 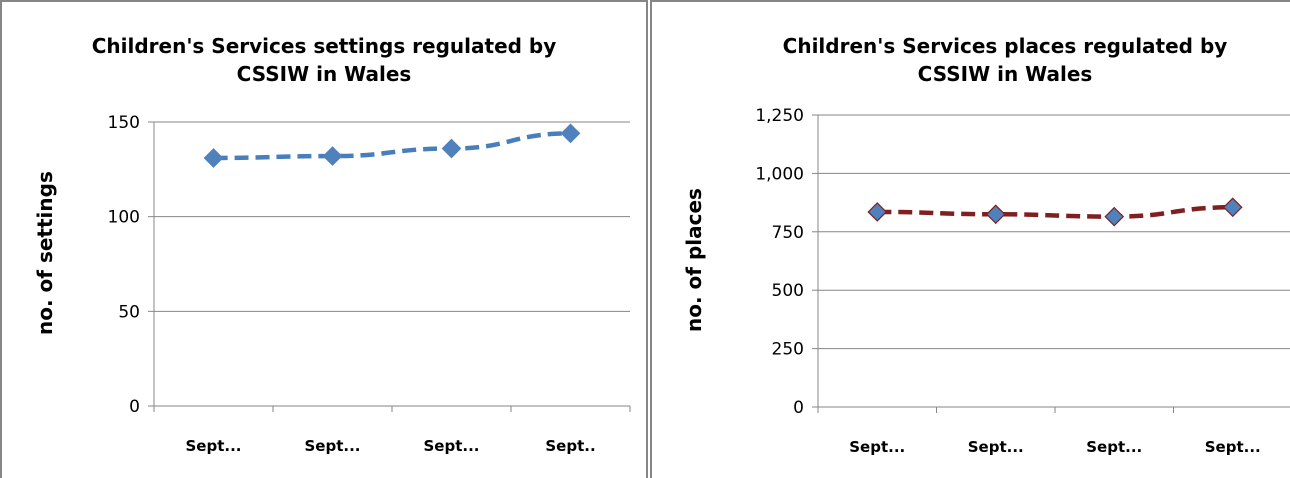 What do you see at coordinates (1005, 46) in the screenshot?
I see `chart-title-line-1: Children's Services places regulated by` at bounding box center [1005, 46].